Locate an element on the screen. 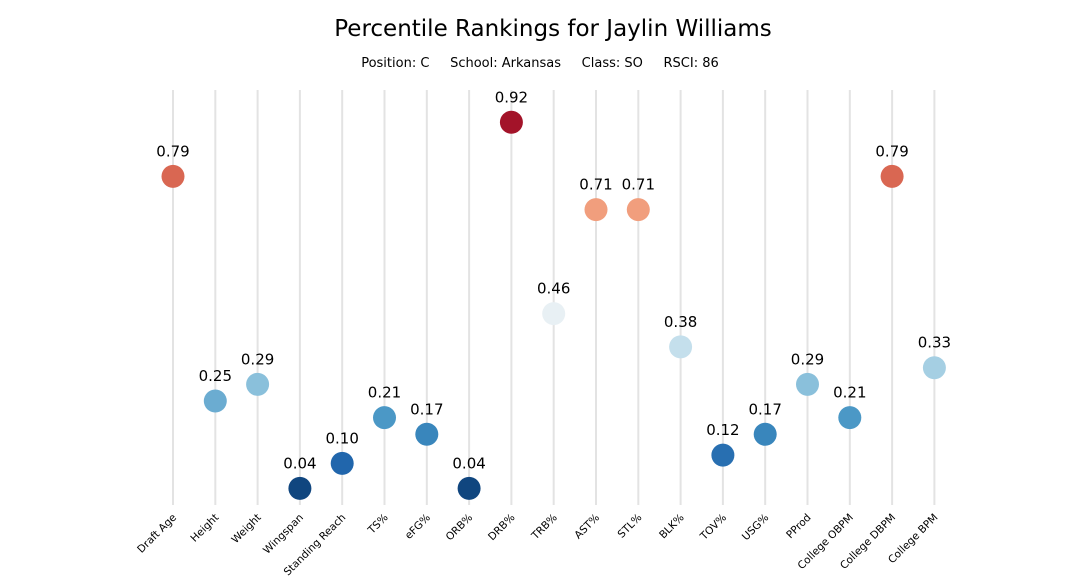  data-point-college-obpm is located at coordinates (850, 418).